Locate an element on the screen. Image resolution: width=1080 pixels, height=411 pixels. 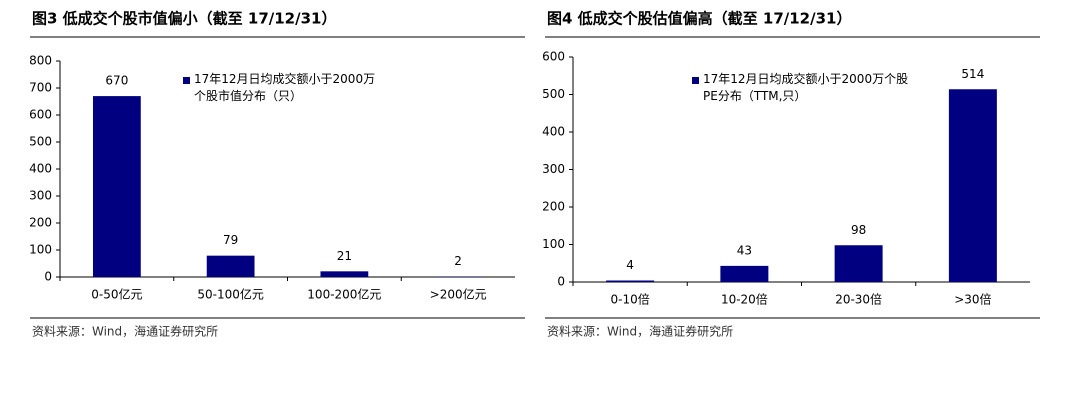
data-label: 514 is located at coordinates (972, 74).